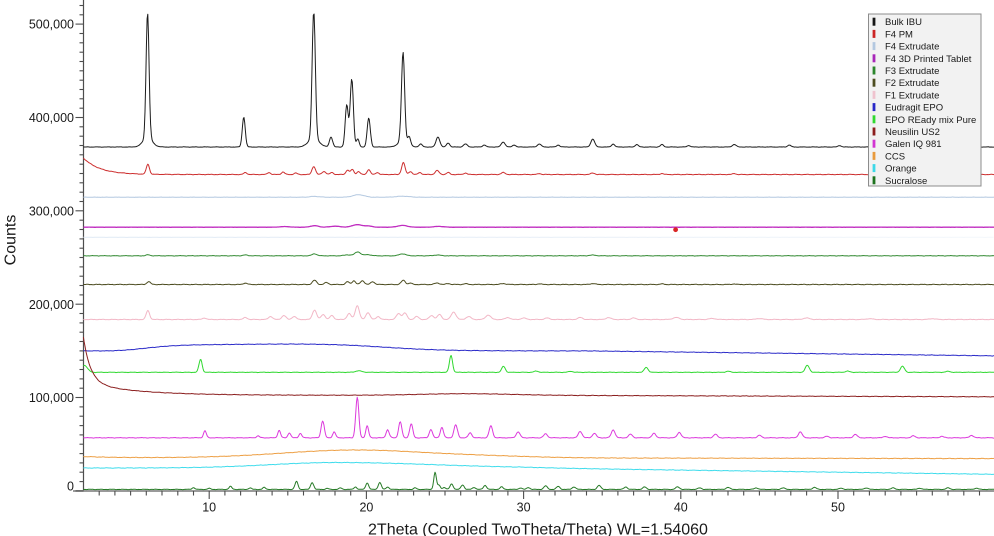  What do you see at coordinates (930, 120) in the screenshot?
I see `svg-text: EPO REady mix Pure` at bounding box center [930, 120].